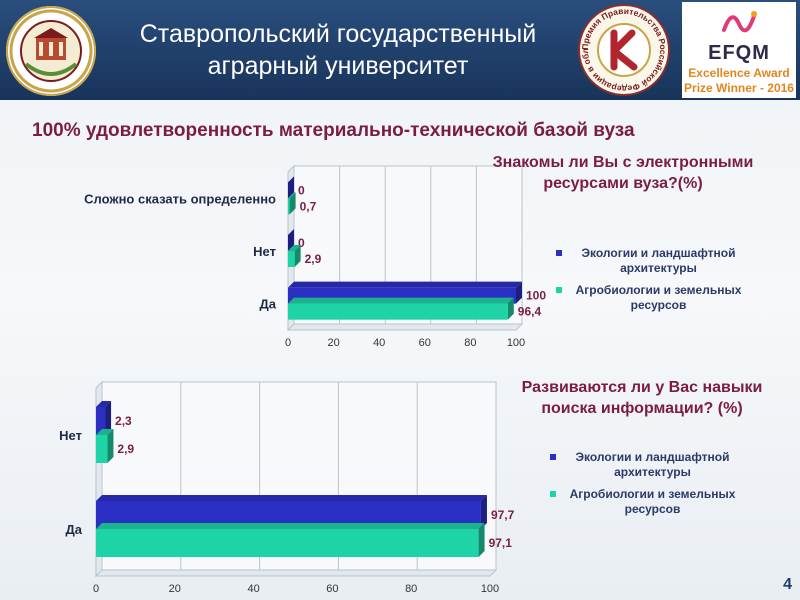 This screenshot has width=800, height=600. What do you see at coordinates (123, 421) in the screenshot?
I see `data-label: 2,3` at bounding box center [123, 421].